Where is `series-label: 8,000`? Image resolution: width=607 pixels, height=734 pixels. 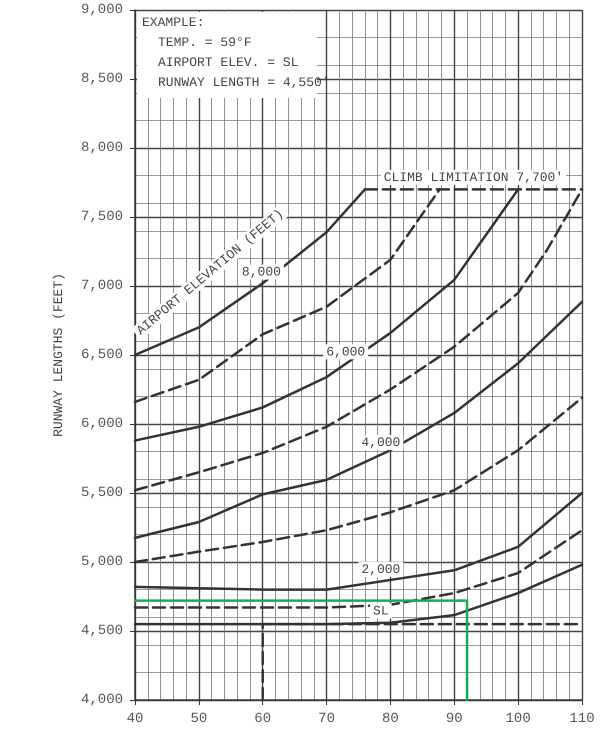 series-label: 8,000 is located at coordinates (261, 272).